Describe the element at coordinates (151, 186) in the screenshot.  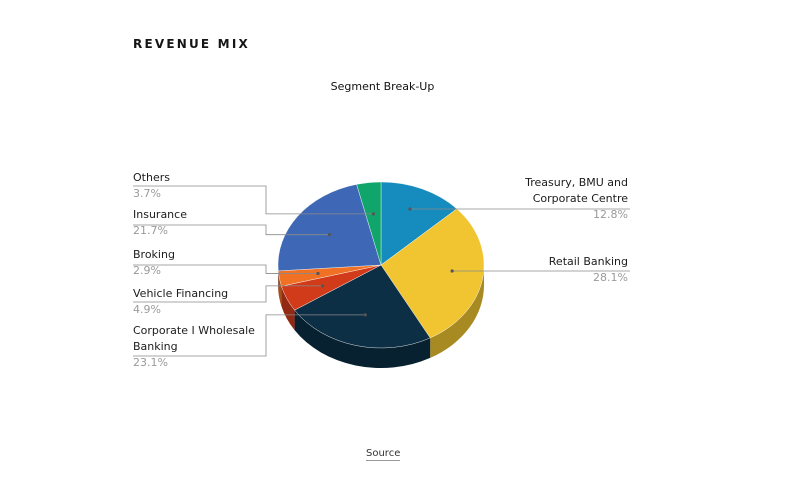
I see `label-others: Others 3.7%` at that location.